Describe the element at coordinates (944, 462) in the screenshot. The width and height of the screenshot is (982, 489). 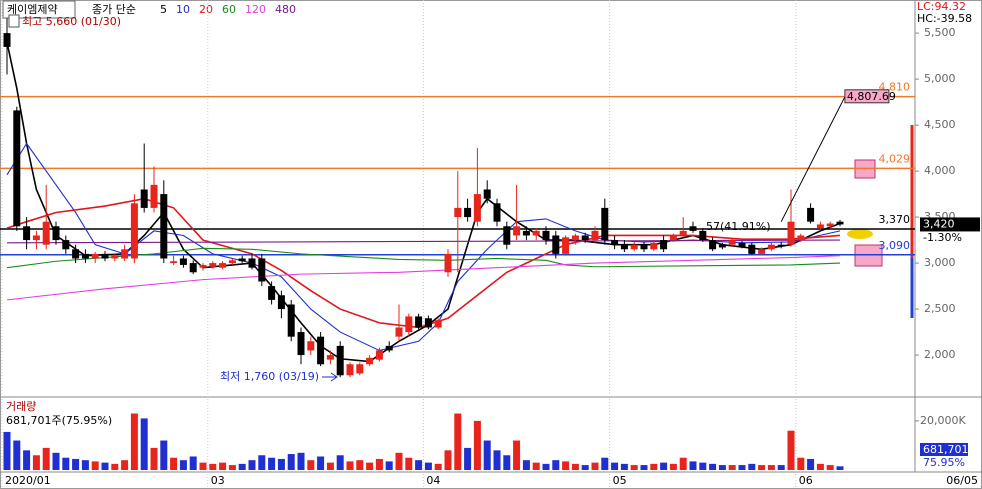
I see `volume-ratio: 75.95%` at that location.